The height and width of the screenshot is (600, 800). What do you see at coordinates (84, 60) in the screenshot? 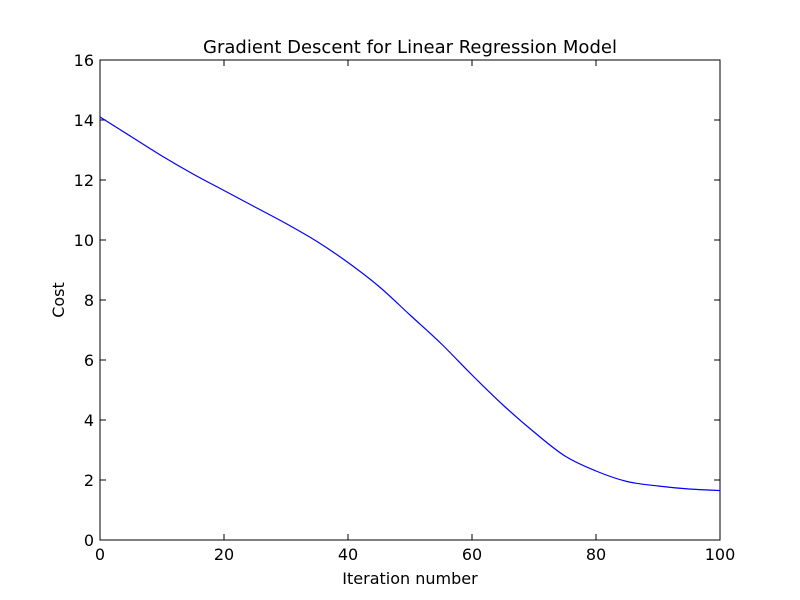
I see `y-tick-label: 16` at bounding box center [84, 60].